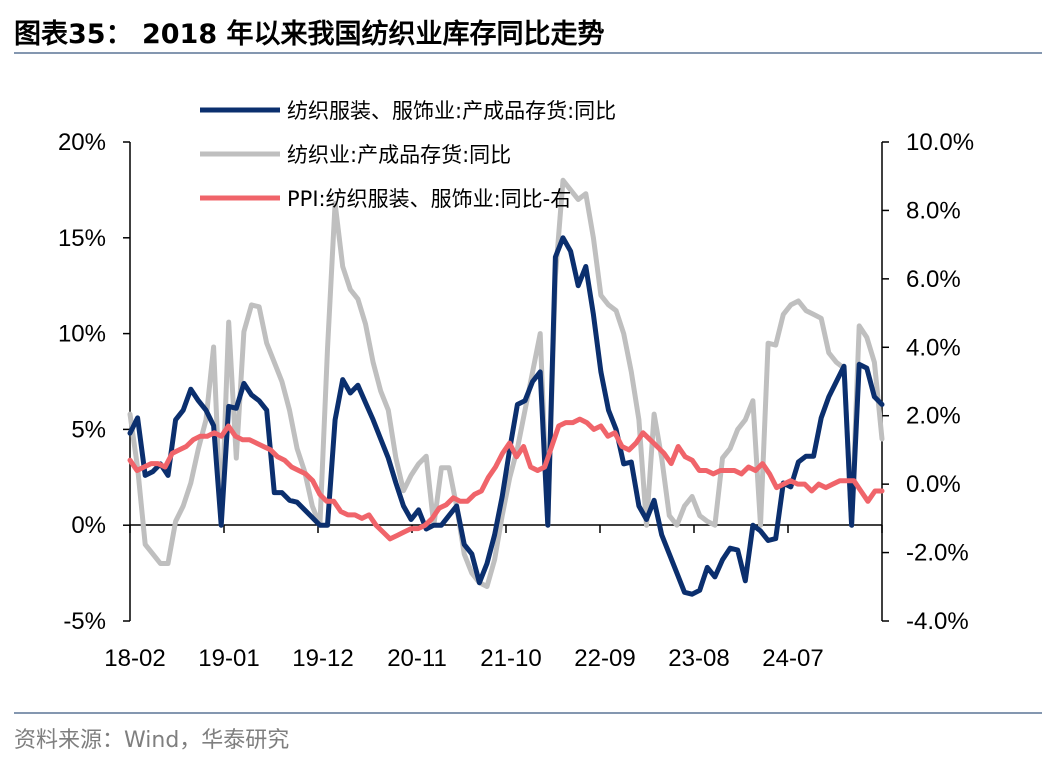 Image resolution: width=1048 pixels, height=760 pixels. Describe the element at coordinates (429, 199) in the screenshot. I see `legend-label-2: PPI:纺织服装、服饰业:同比-右` at that location.